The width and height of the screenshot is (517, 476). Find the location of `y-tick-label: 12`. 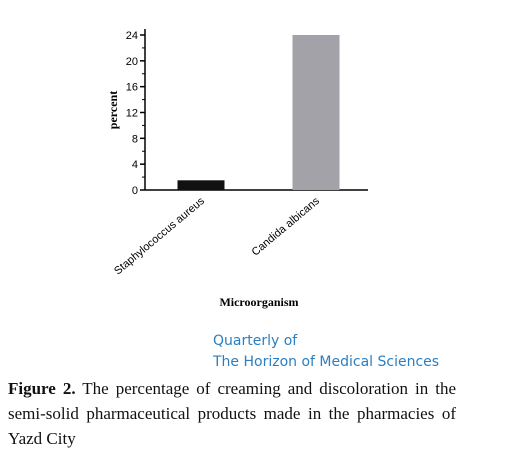

y-tick-label: 12 is located at coordinates (132, 114).